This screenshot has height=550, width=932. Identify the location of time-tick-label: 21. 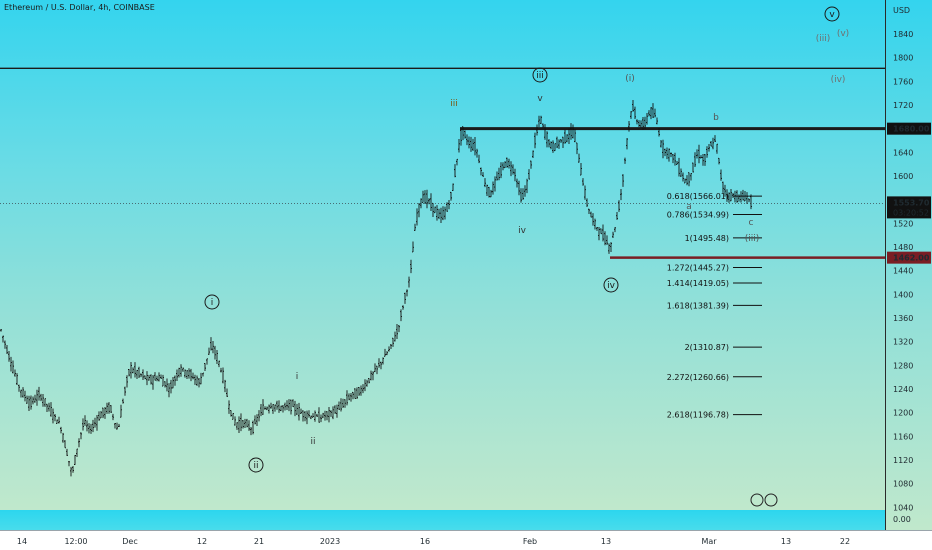
(259, 541).